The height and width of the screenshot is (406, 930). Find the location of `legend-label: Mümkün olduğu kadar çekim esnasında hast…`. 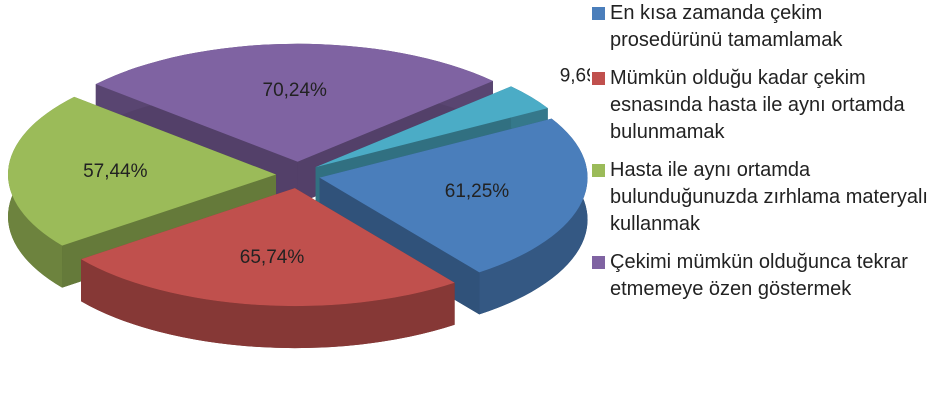

legend-label: Mümkün olduğu kadar çekim esnasında hast… is located at coordinates (757, 105).